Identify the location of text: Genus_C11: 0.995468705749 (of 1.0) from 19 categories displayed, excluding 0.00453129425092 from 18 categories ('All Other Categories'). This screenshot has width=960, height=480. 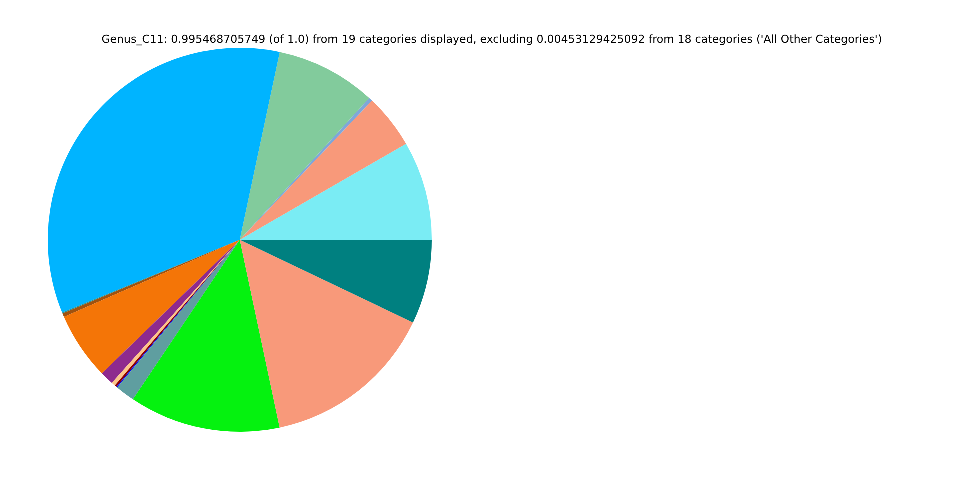
(492, 39).